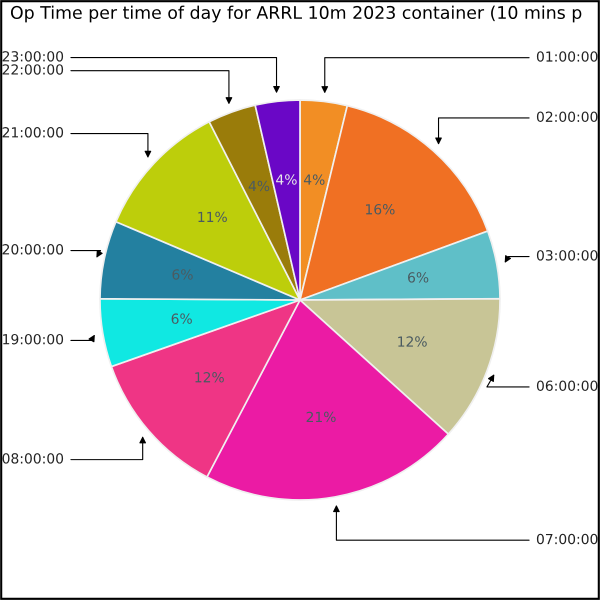 The height and width of the screenshot is (600, 600). I want to click on slice-label: 08:00:00, so click(33, 458).